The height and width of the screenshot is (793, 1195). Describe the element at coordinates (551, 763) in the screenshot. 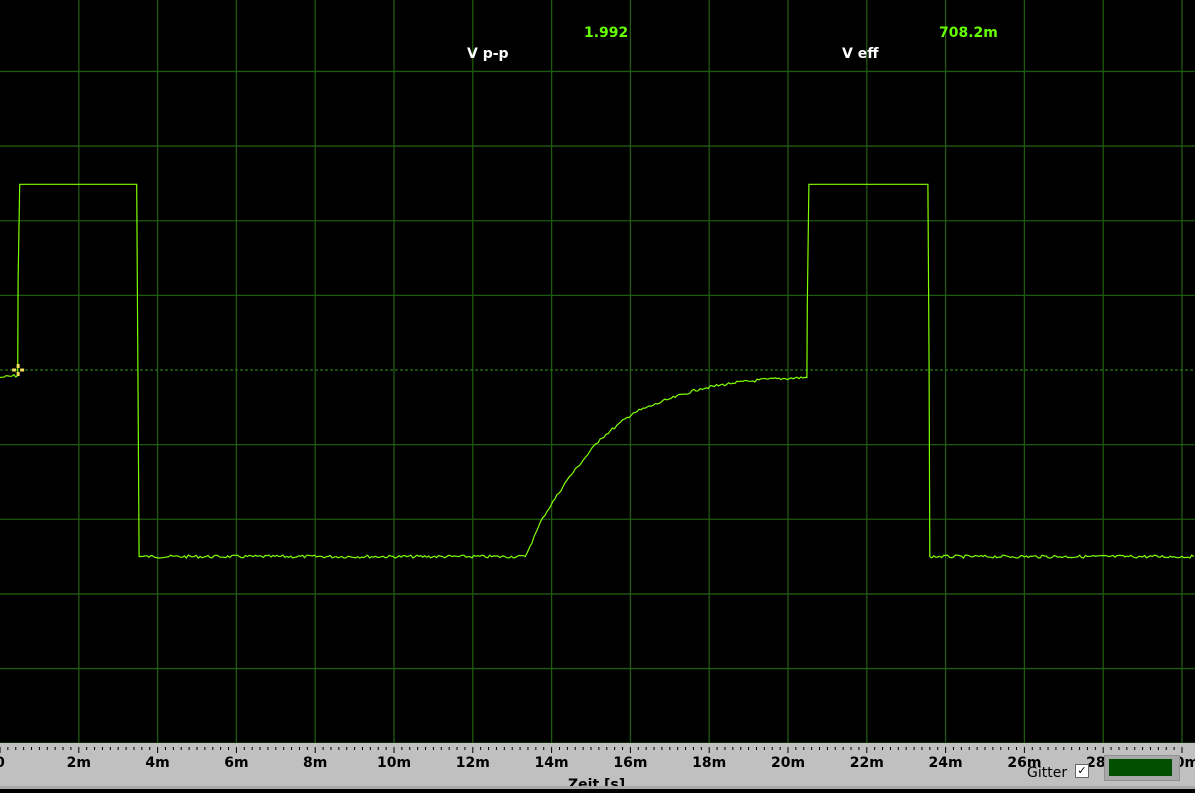

I see `x-tick-label: 14m` at that location.